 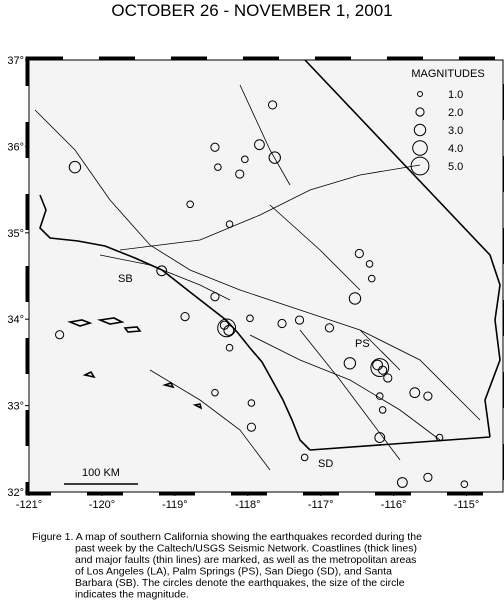 What do you see at coordinates (15, 61) in the screenshot?
I see `y-tick-label: 37°` at bounding box center [15, 61].